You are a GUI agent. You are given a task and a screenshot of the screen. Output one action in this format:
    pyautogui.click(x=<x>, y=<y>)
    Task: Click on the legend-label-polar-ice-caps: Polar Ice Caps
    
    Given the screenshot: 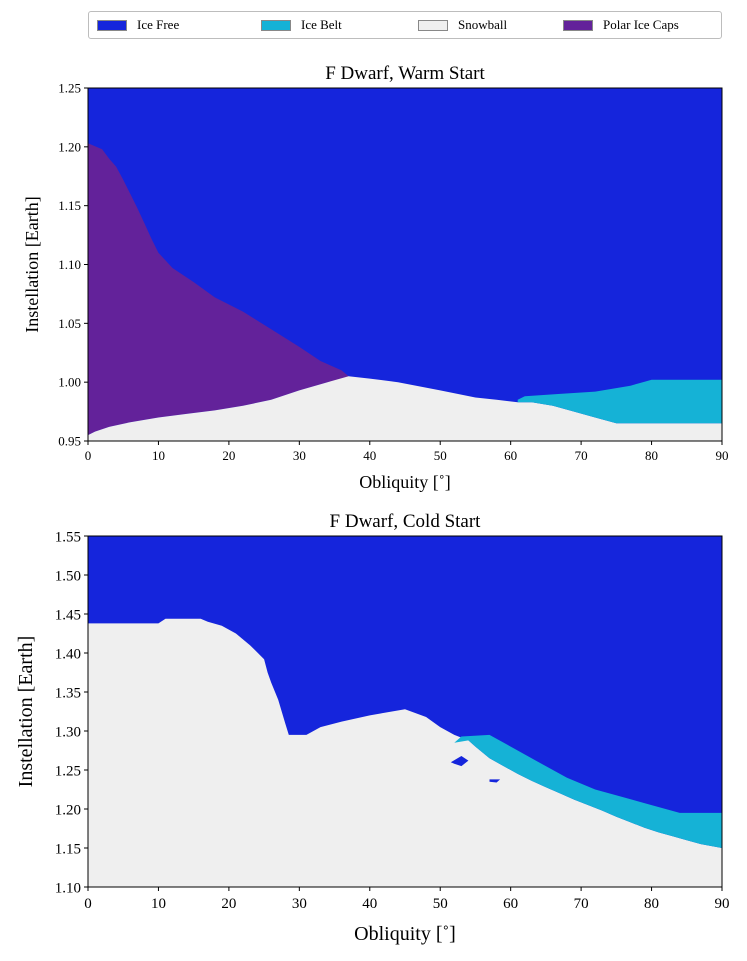 What is the action you would take?
    pyautogui.click(x=641, y=24)
    